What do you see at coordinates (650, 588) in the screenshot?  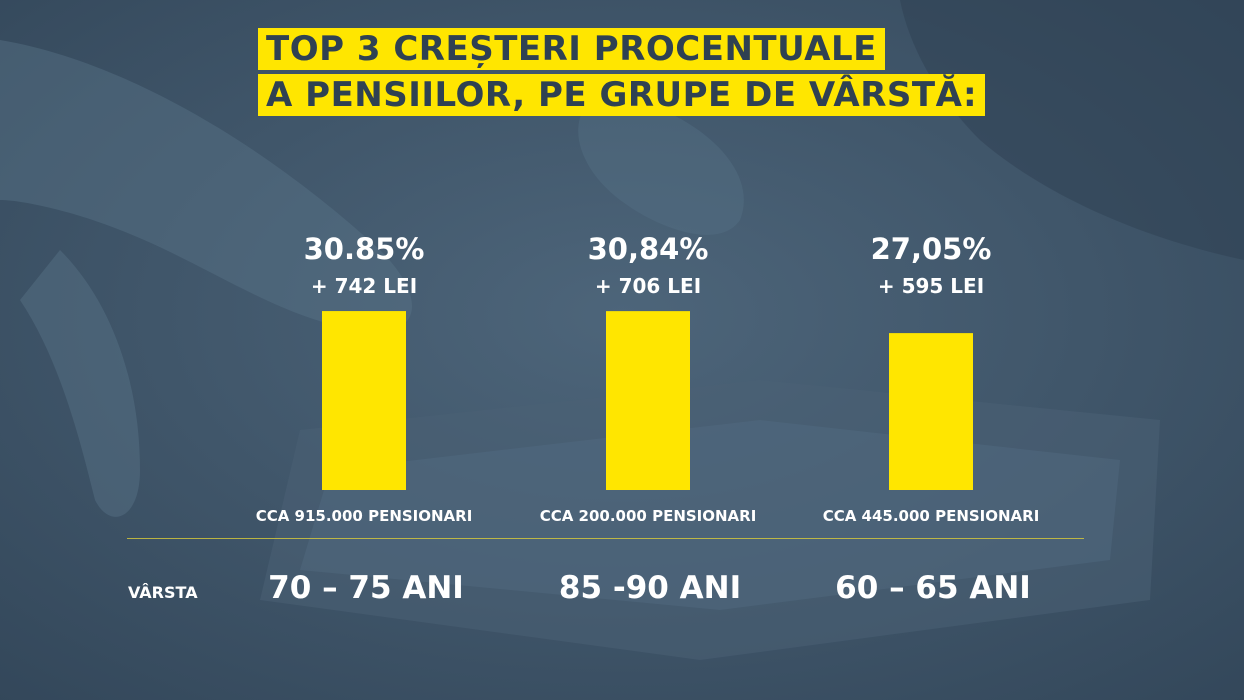 I see `age-group-label-2: 85 -90 ANI` at bounding box center [650, 588].